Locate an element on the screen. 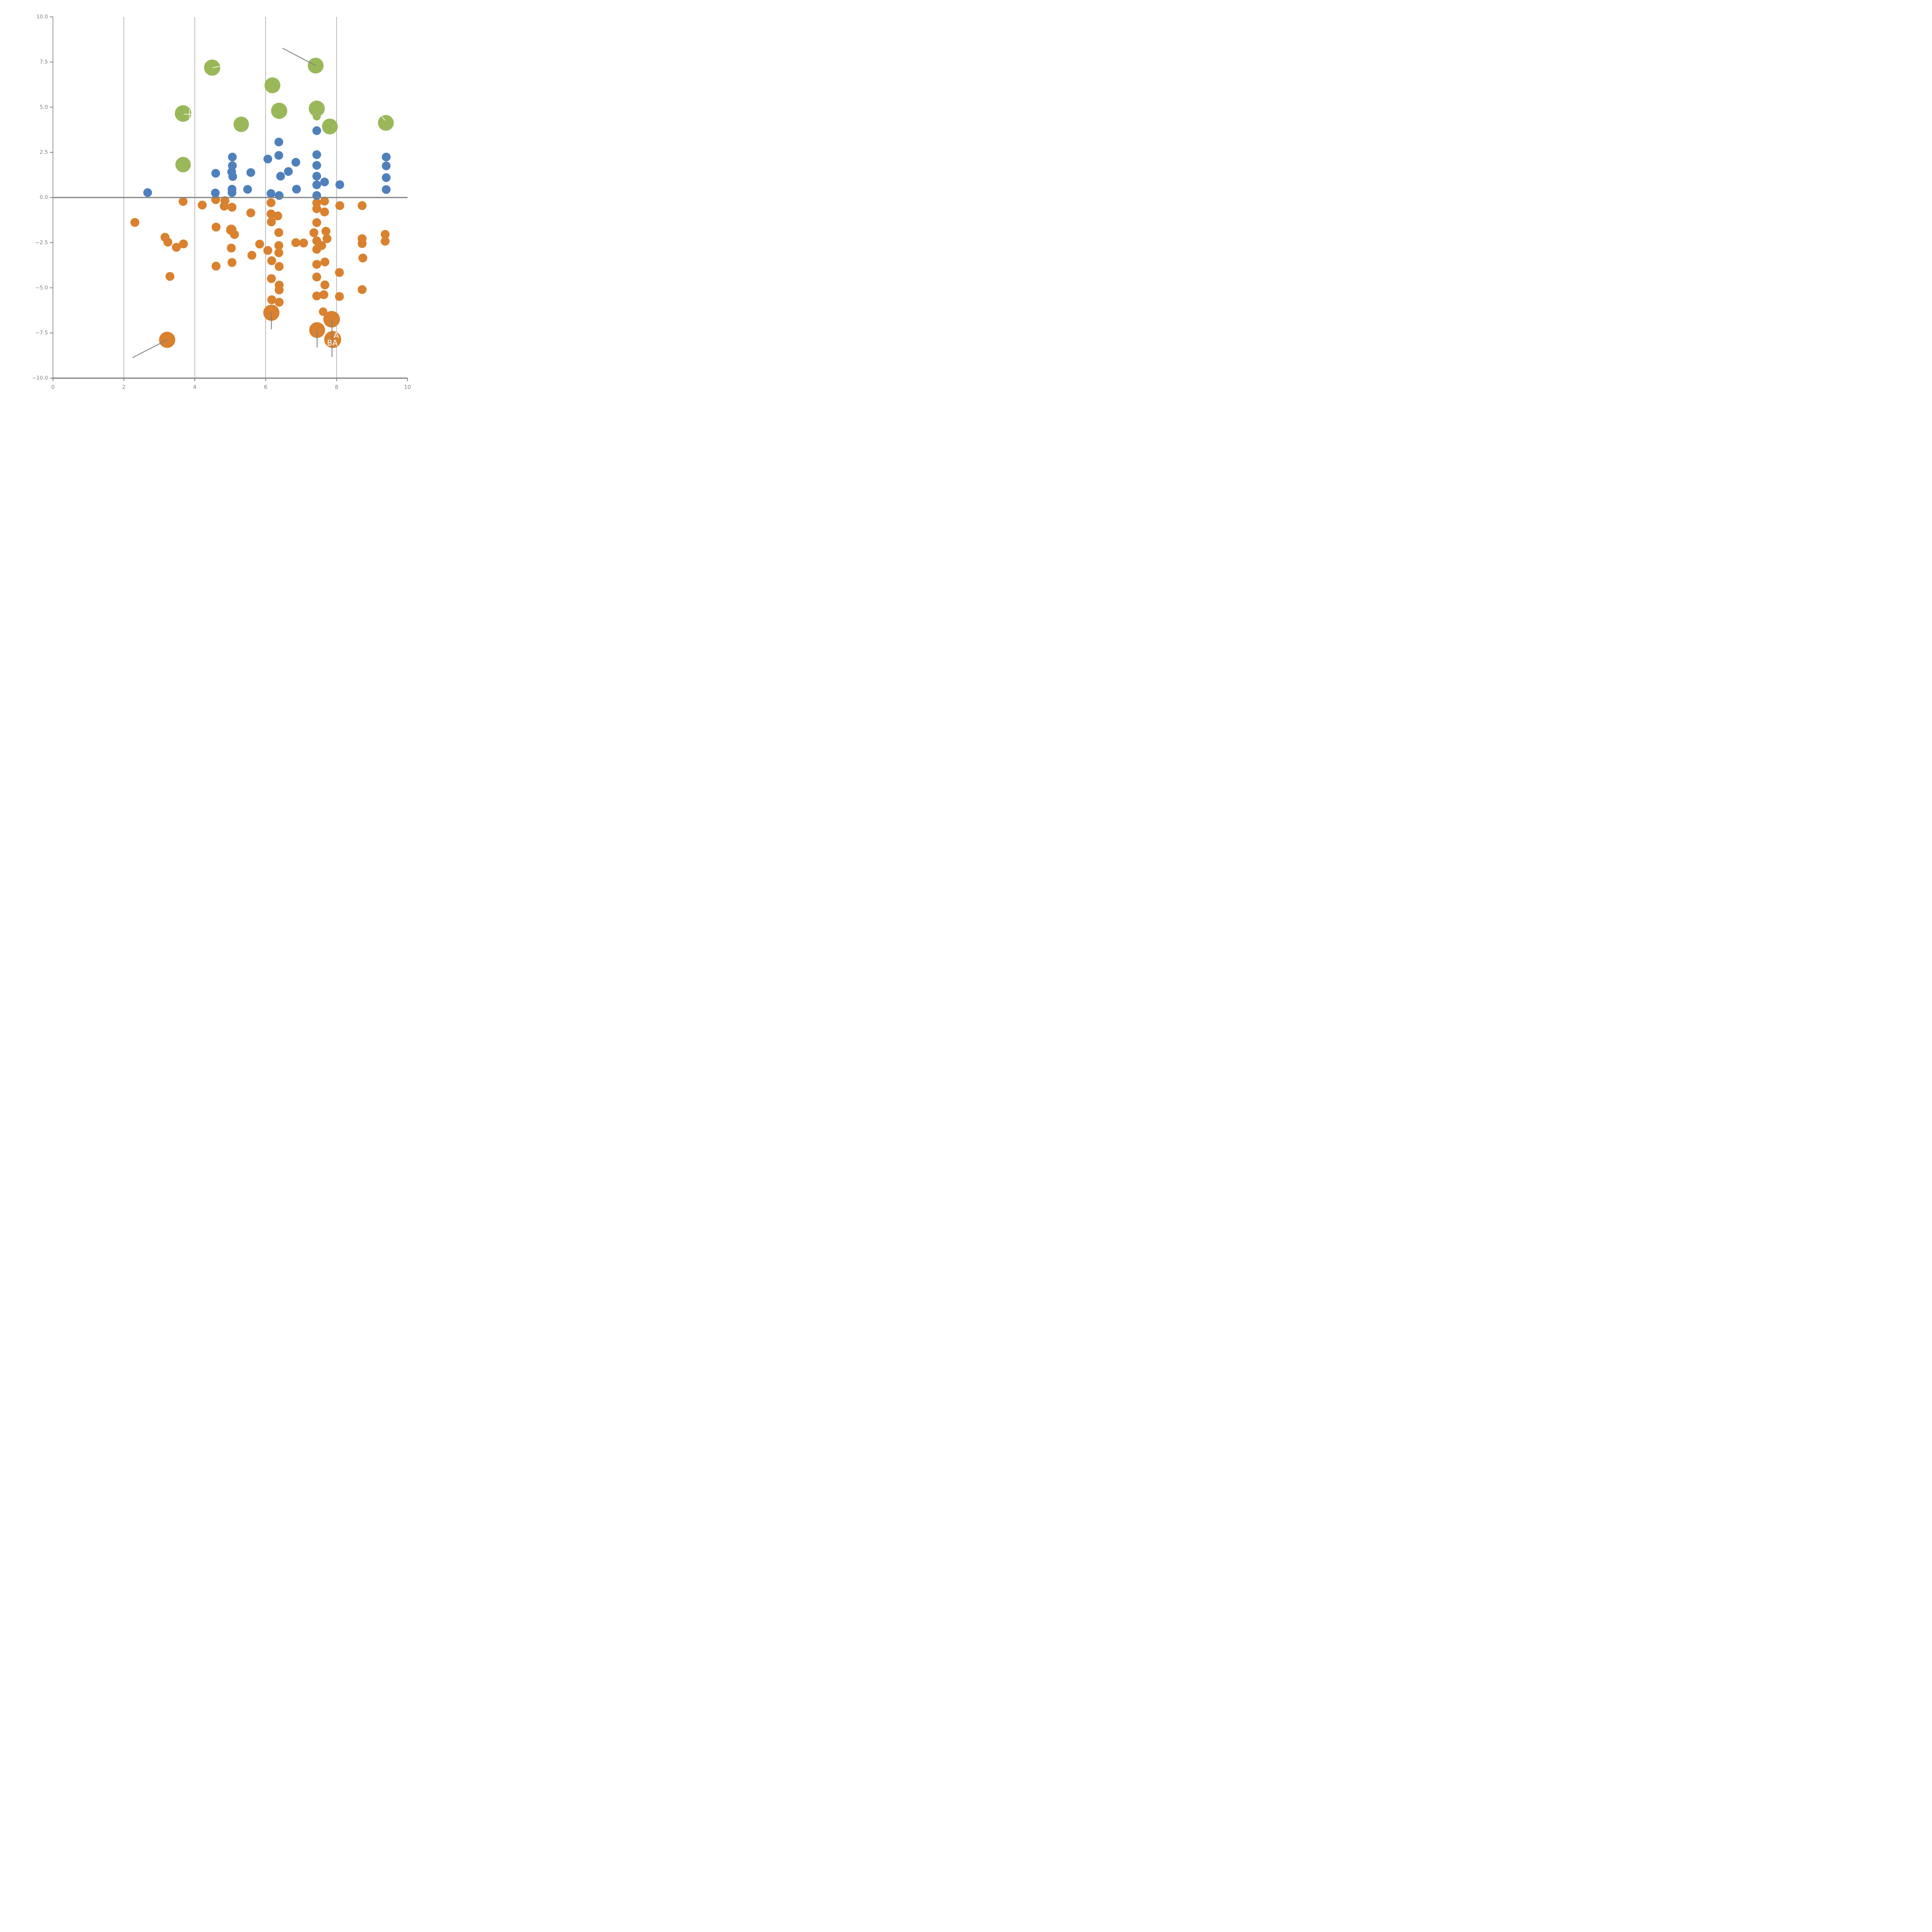 Image resolution: width=1932 pixels, height=1932 pixels. point-label: A is located at coordinates (336, 335).